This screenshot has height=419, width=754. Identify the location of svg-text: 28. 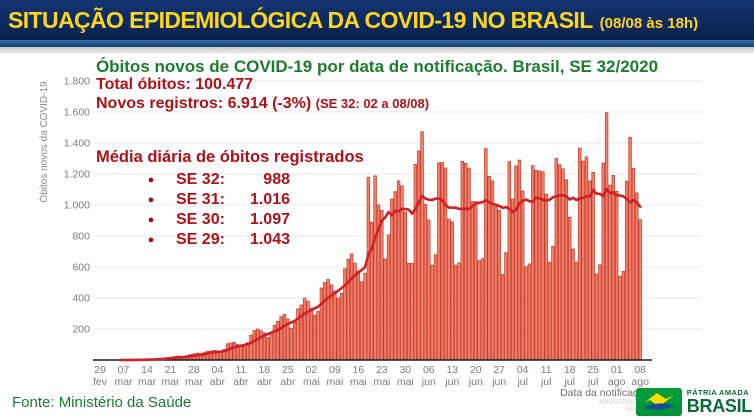
(194, 370).